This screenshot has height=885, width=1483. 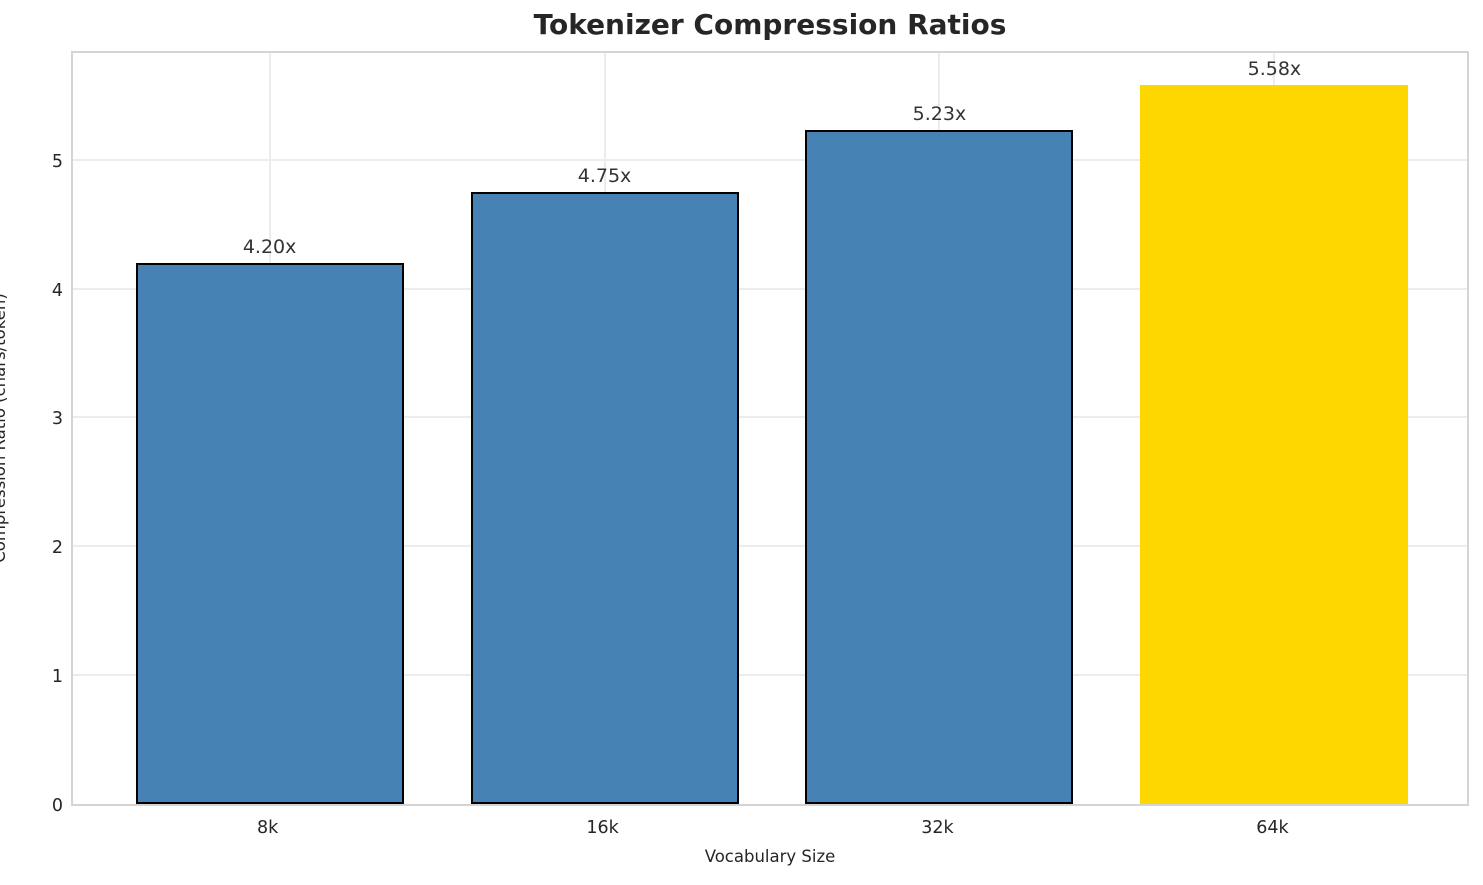 What do you see at coordinates (57, 290) in the screenshot?
I see `y-tick-label: 4` at bounding box center [57, 290].